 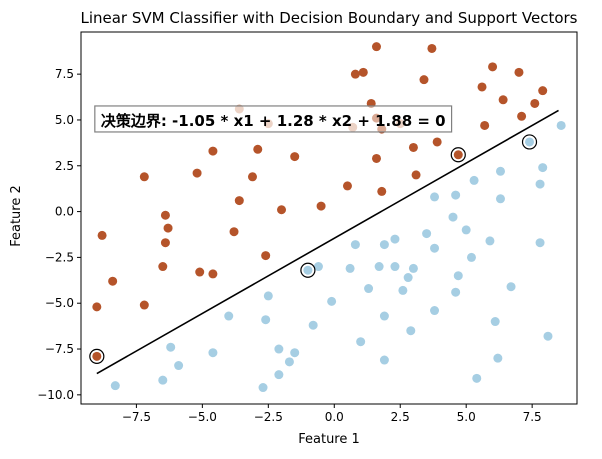 What do you see at coordinates (466, 417) in the screenshot?
I see `x-tick-label: 5.0` at bounding box center [466, 417].